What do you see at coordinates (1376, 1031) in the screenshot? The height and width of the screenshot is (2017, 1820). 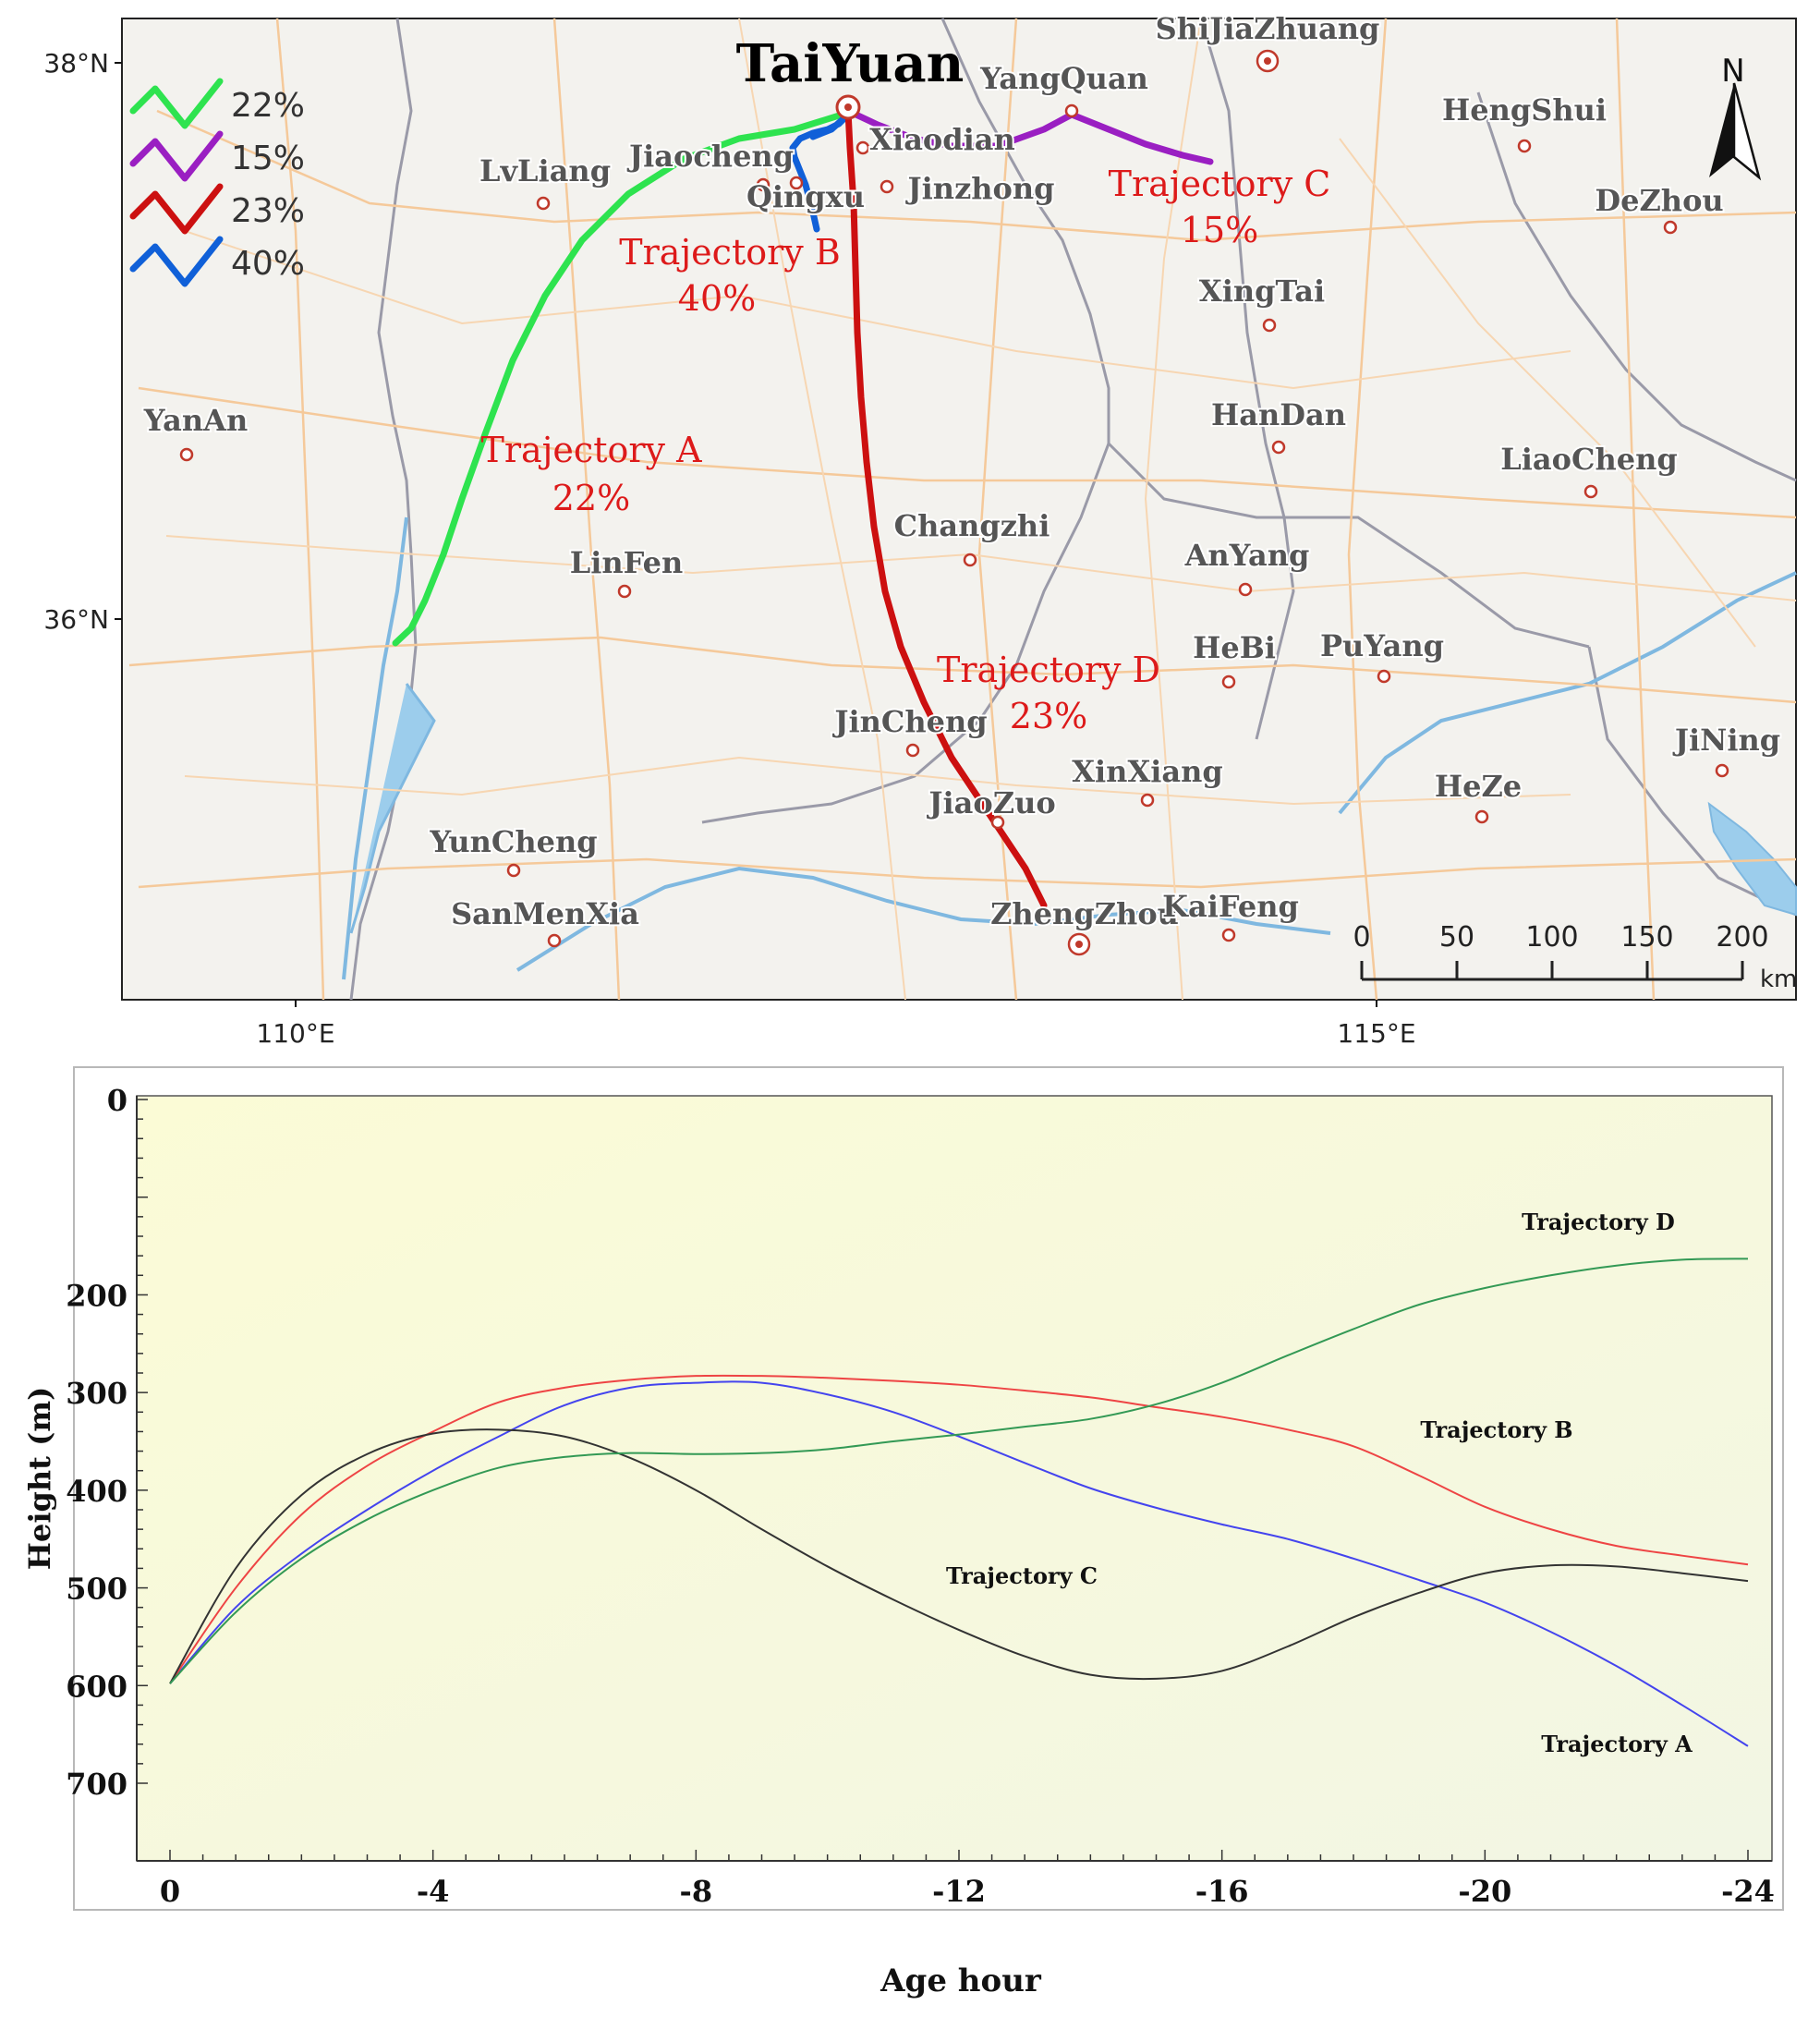 I see `longitude-label-lon-115: 115°E` at bounding box center [1376, 1031].